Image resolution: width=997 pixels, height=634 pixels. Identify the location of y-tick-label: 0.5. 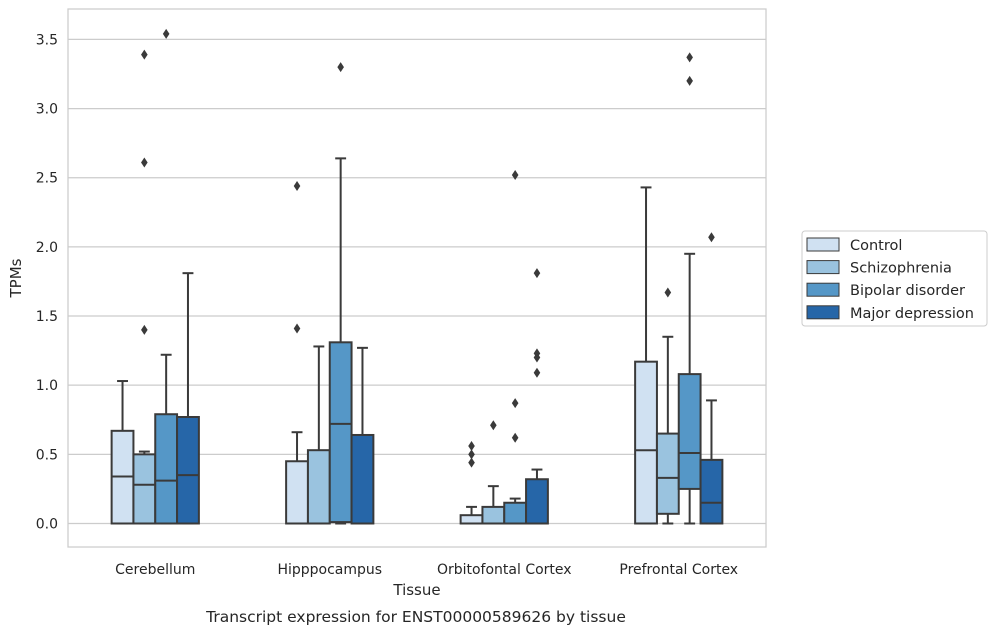
(47, 455).